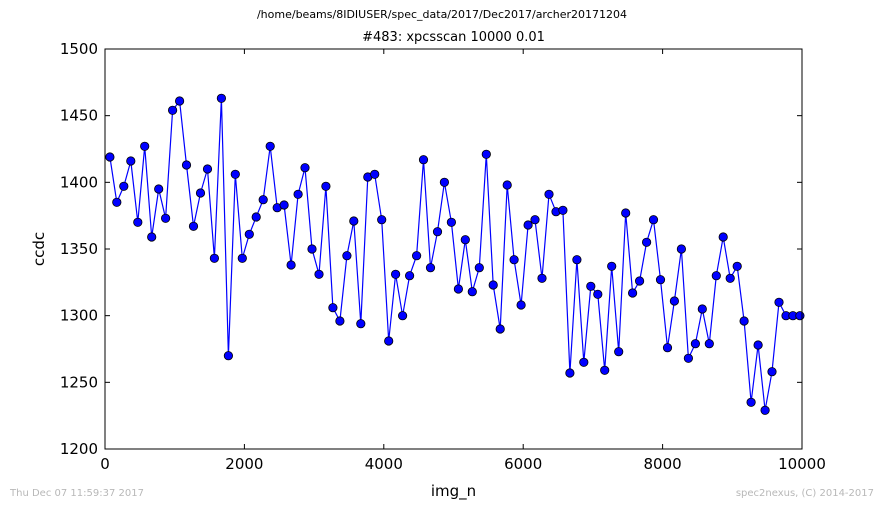  What do you see at coordinates (39, 249) in the screenshot?
I see `y-axis-label: ccdc` at bounding box center [39, 249].